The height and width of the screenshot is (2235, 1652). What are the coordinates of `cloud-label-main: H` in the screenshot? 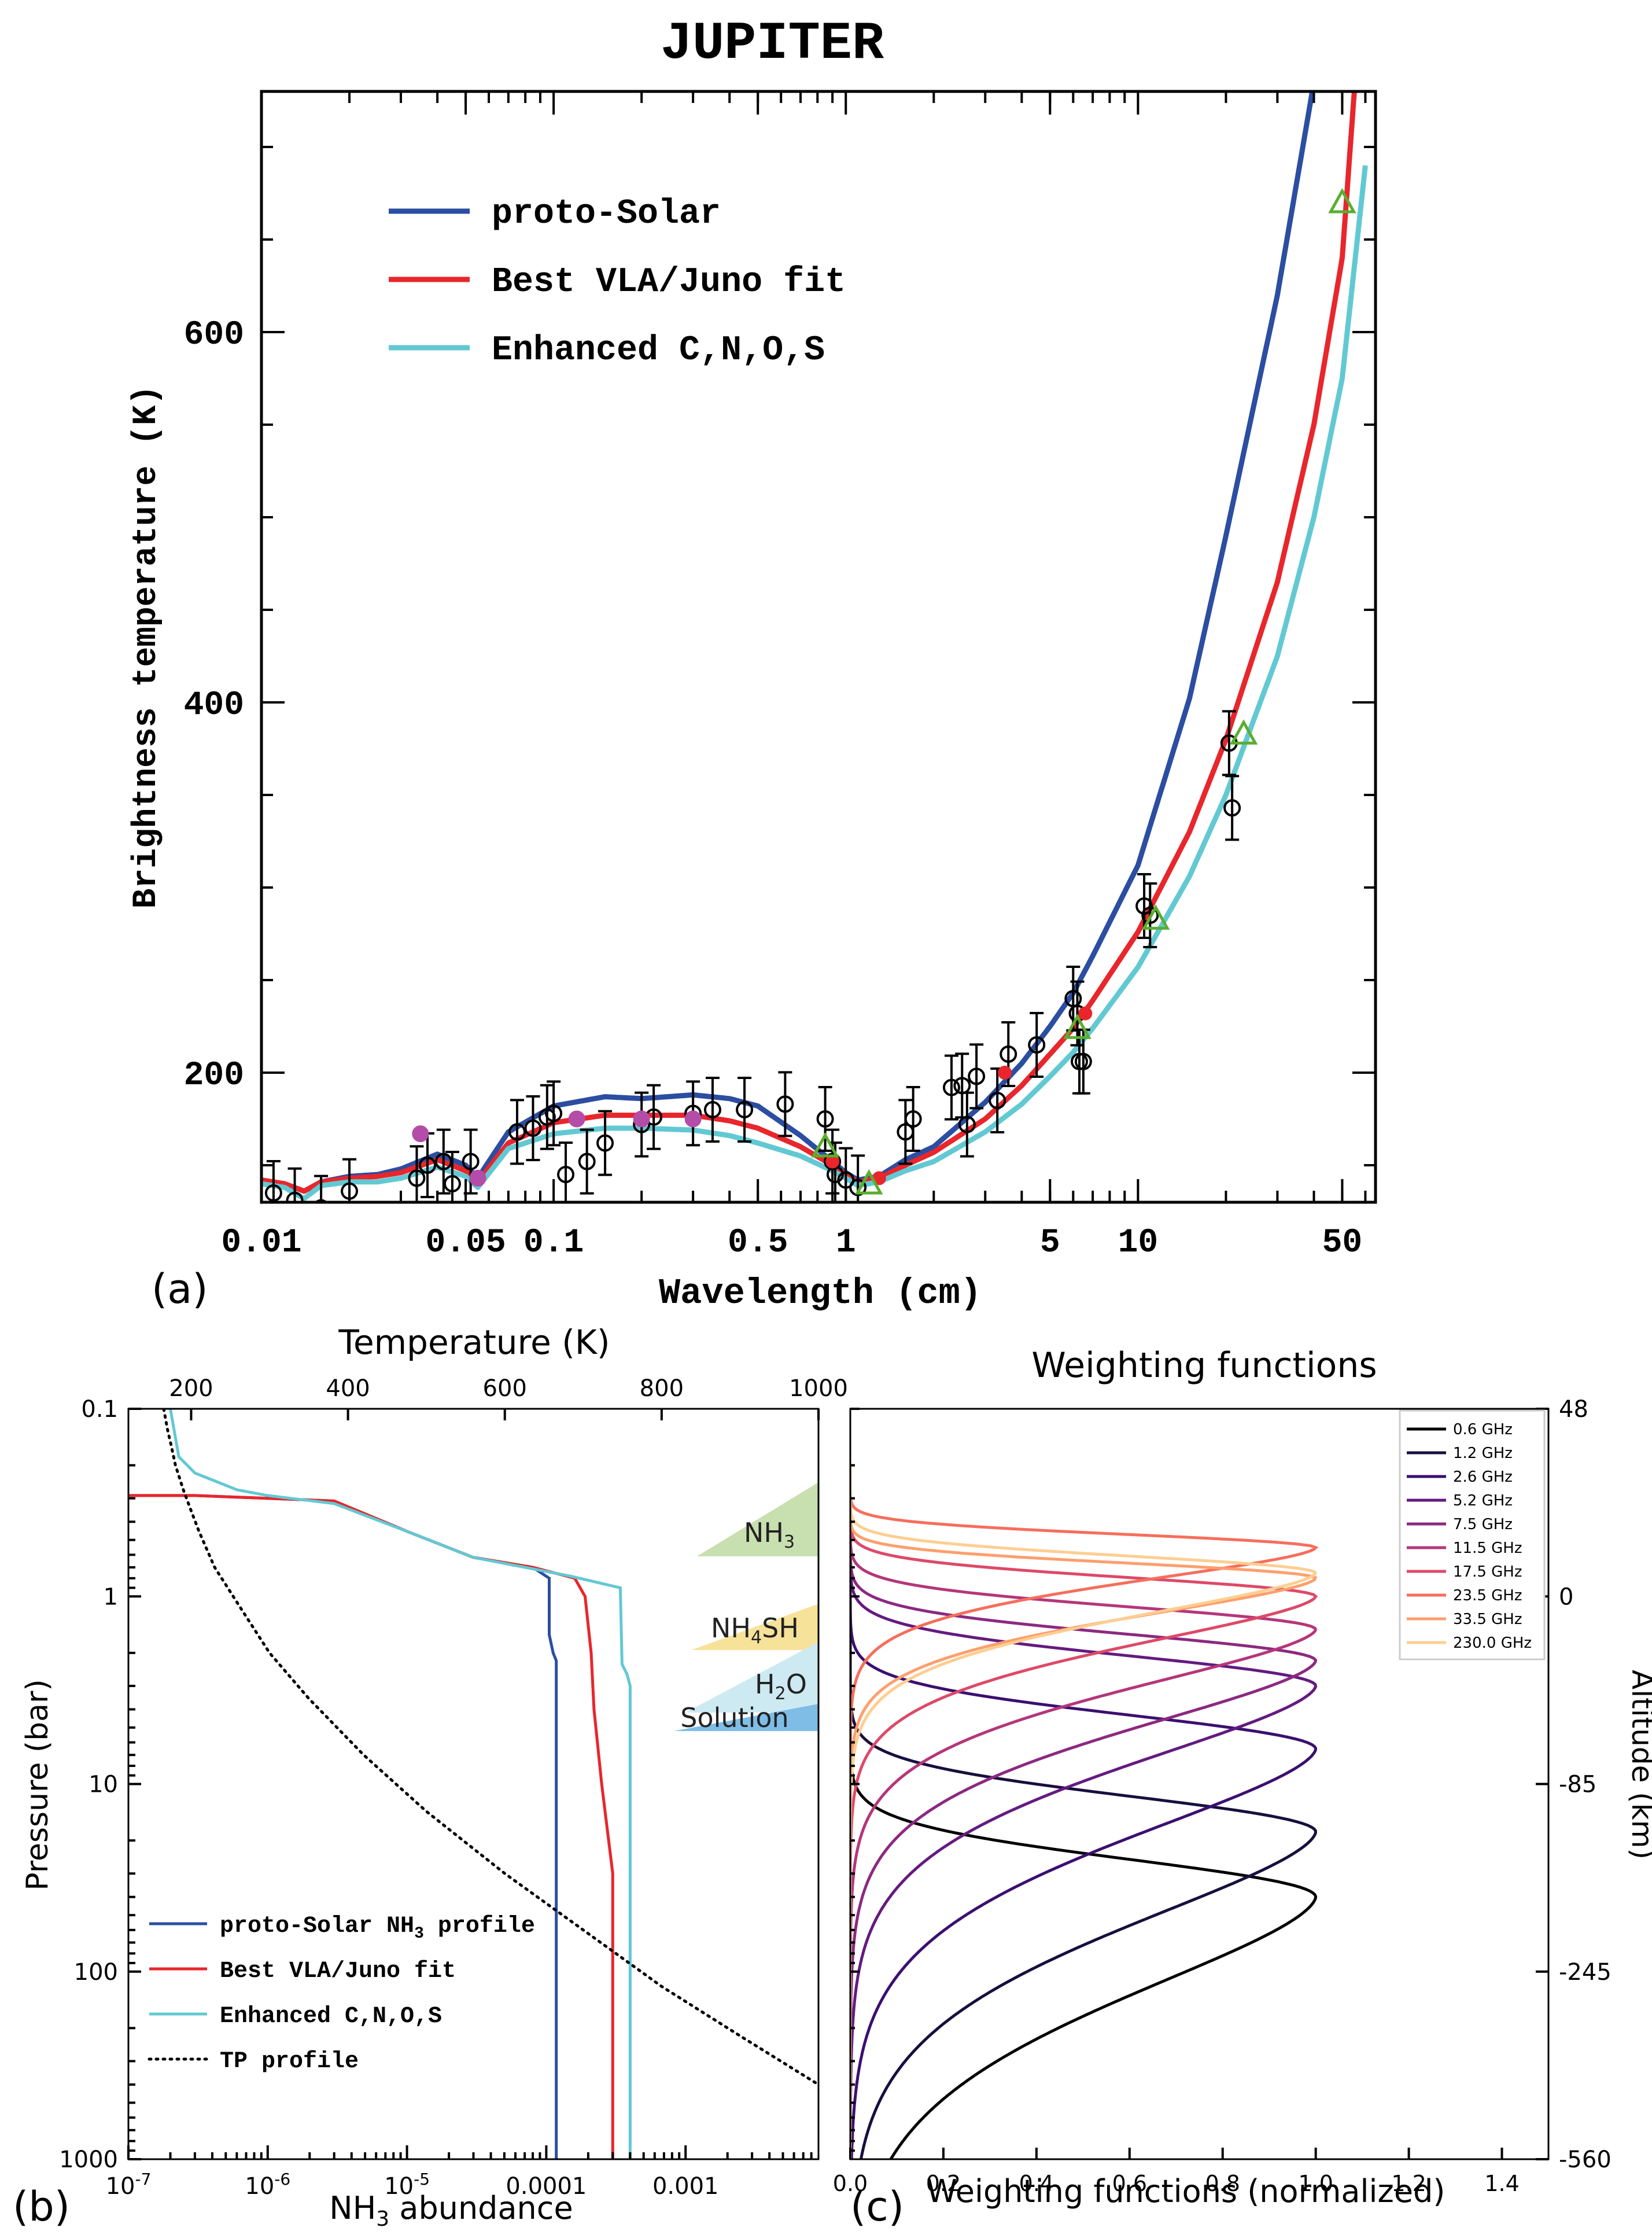 It's located at (765, 1684).